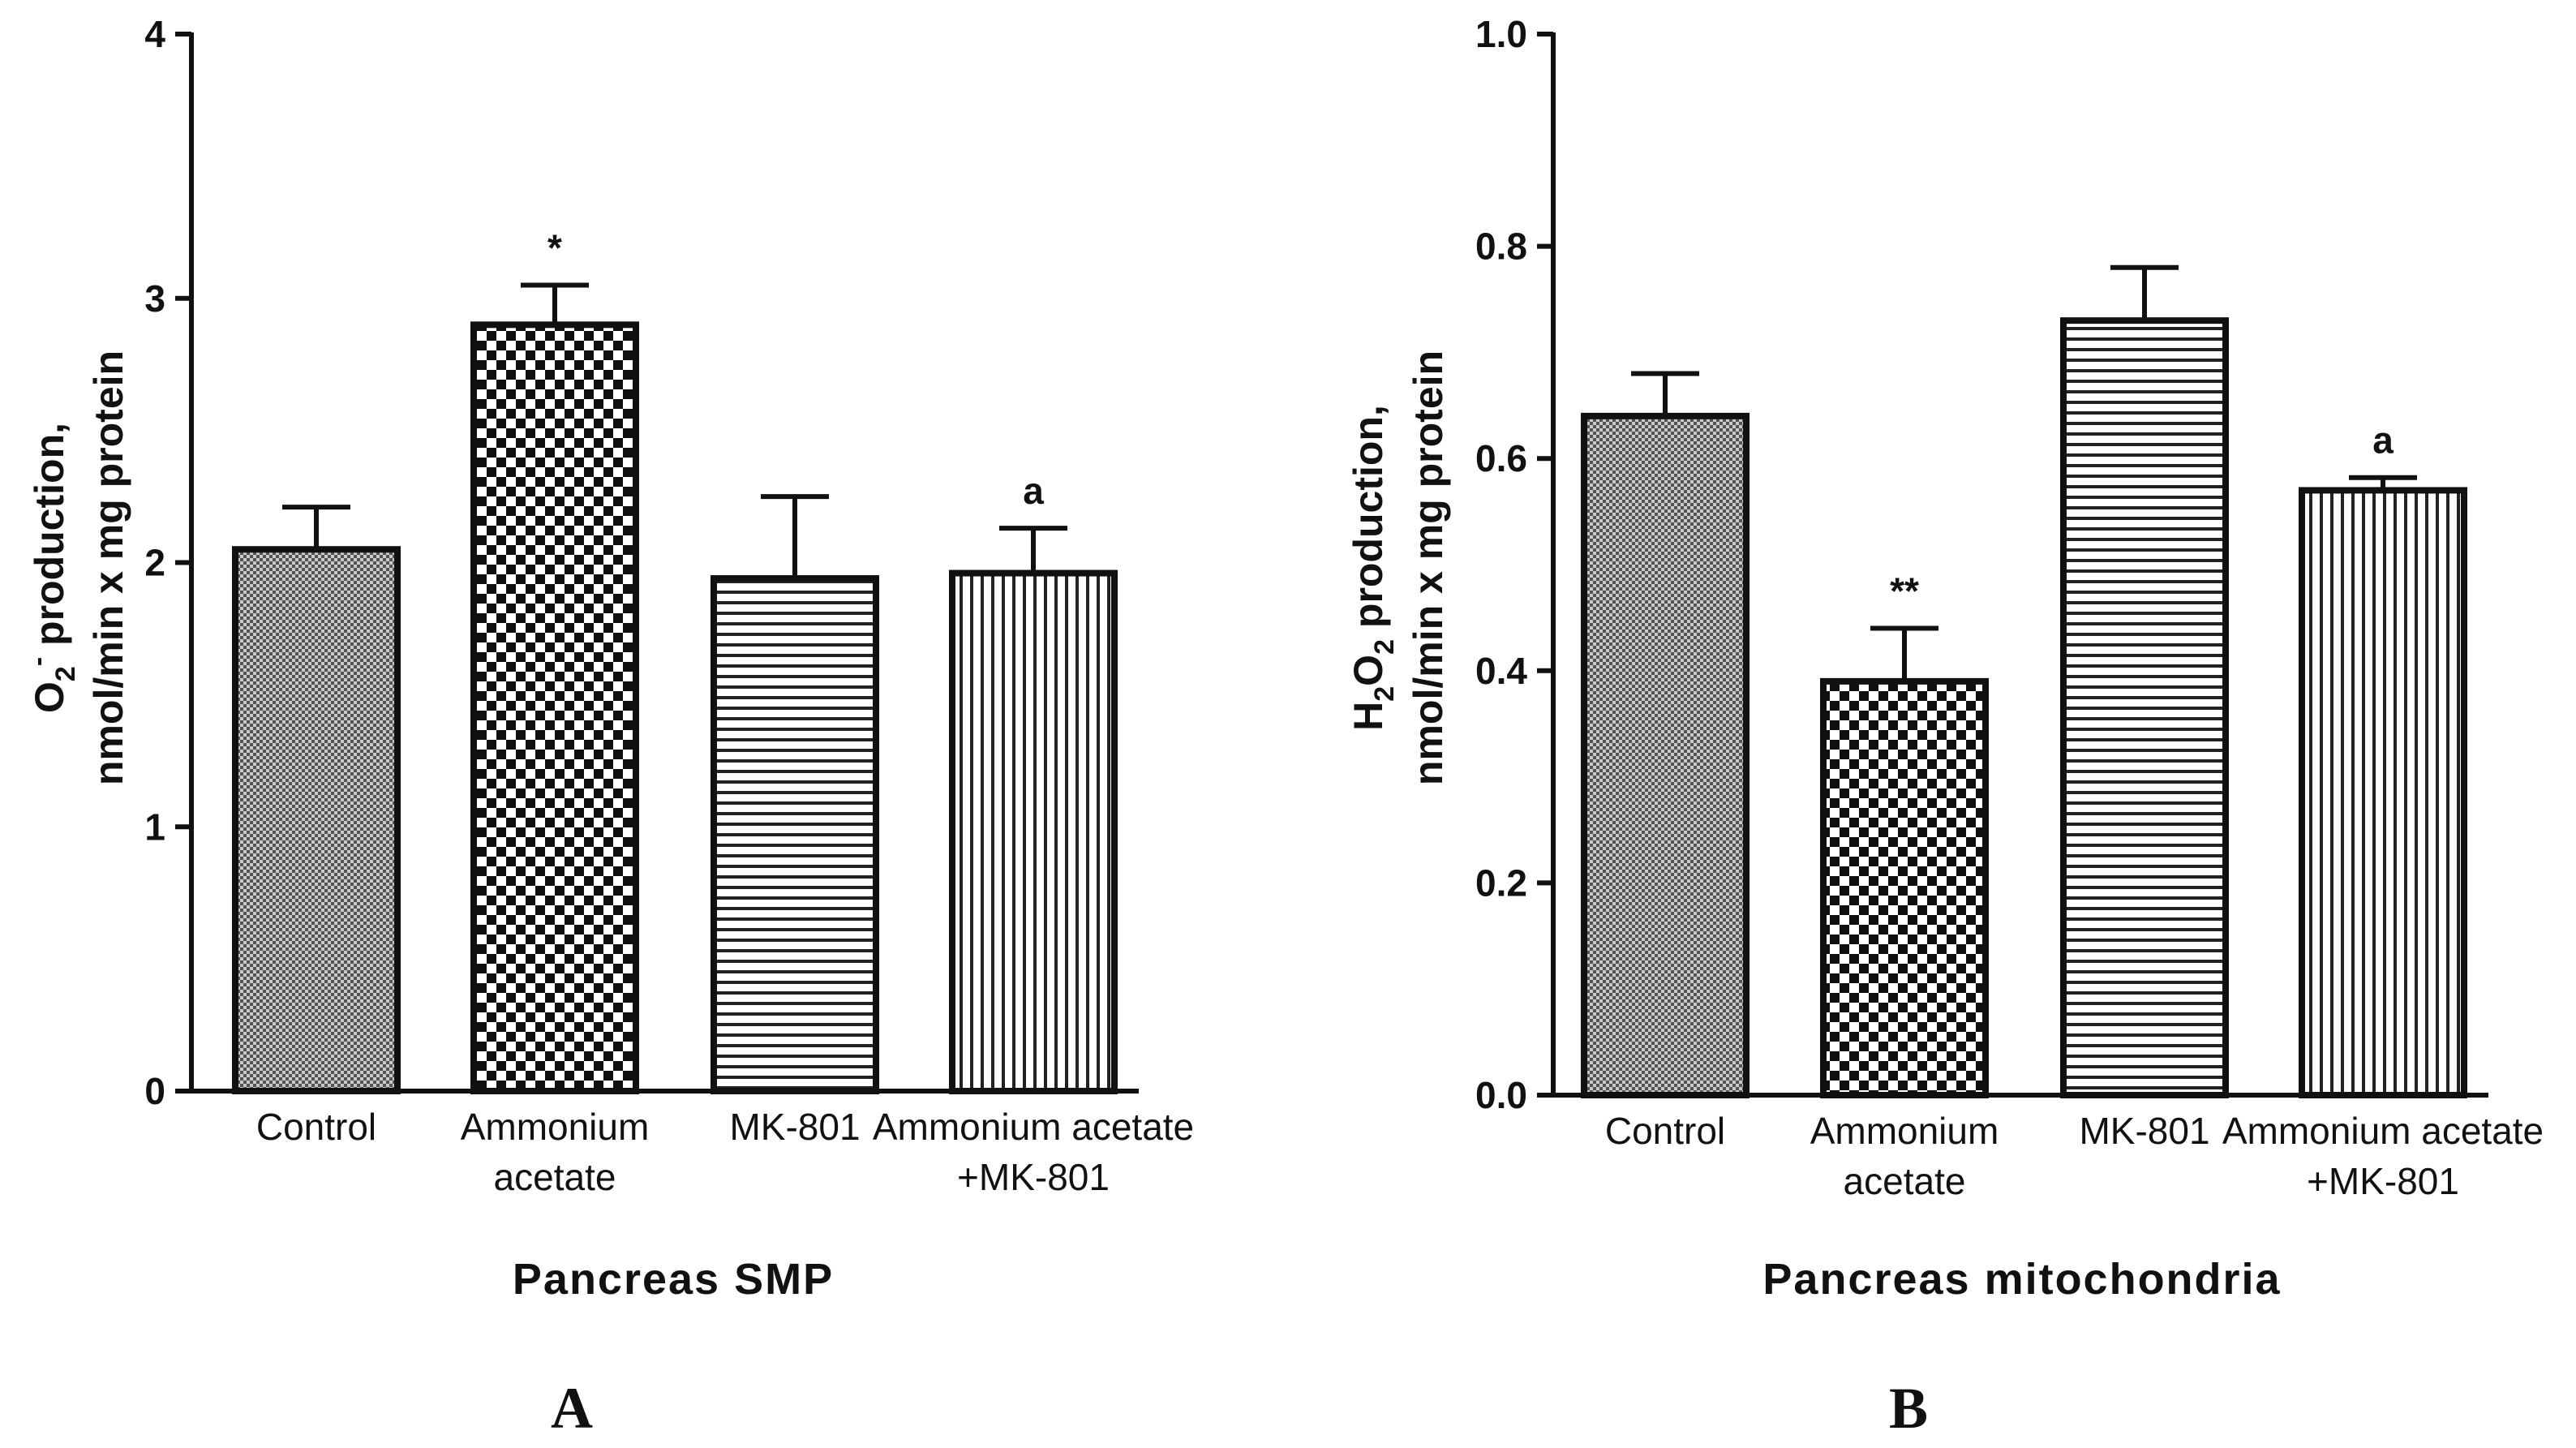  I want to click on y-axis-label: H2O2 production,, so click(1373, 568).